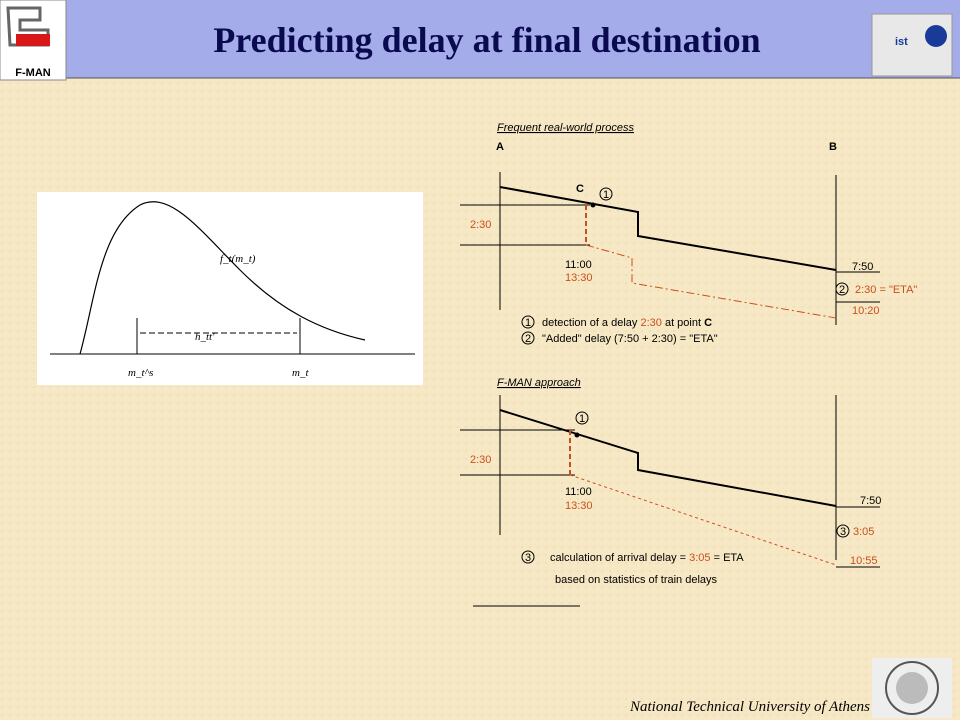 This screenshot has width=960, height=720. Describe the element at coordinates (912, 45) in the screenshot. I see `right-logo: ist` at that location.